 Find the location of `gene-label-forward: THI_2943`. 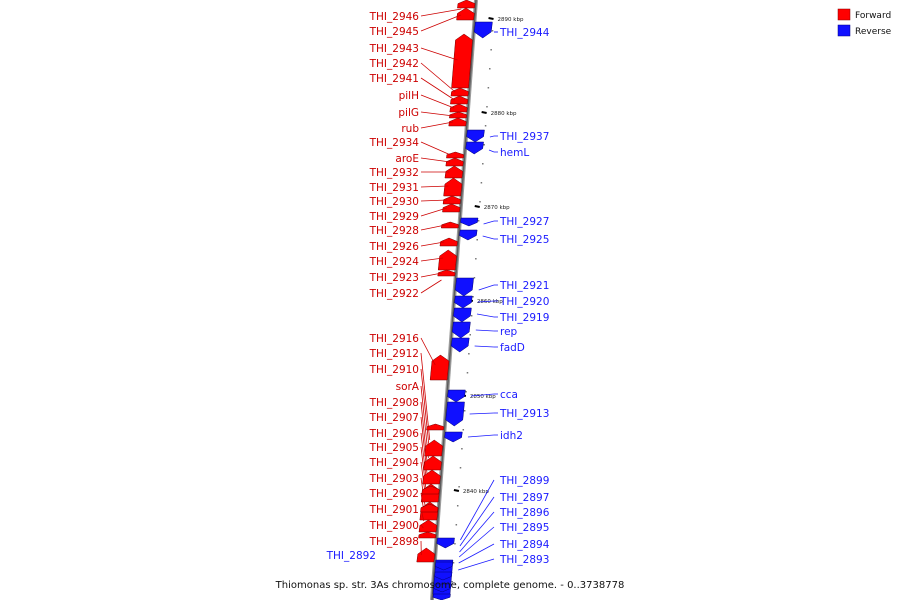

gene-label-forward: THI_2943 is located at coordinates (394, 49).